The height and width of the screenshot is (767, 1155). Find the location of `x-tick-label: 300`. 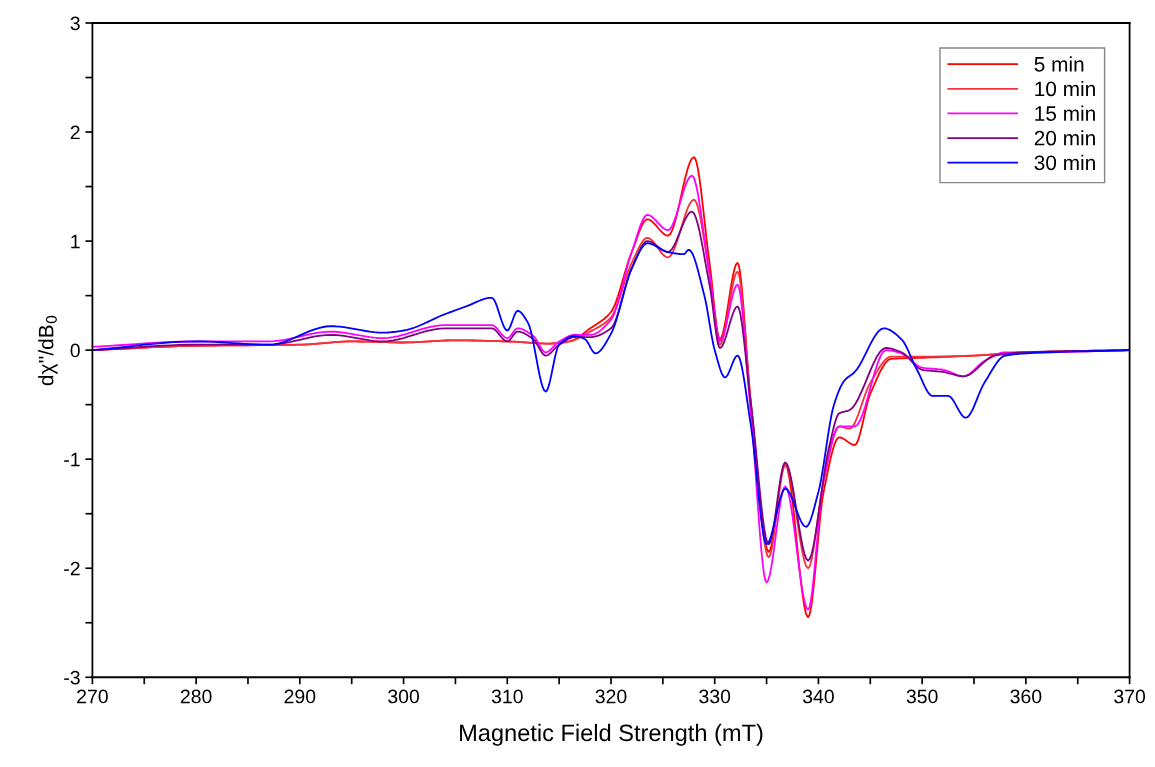

x-tick-label: 300 is located at coordinates (404, 696).